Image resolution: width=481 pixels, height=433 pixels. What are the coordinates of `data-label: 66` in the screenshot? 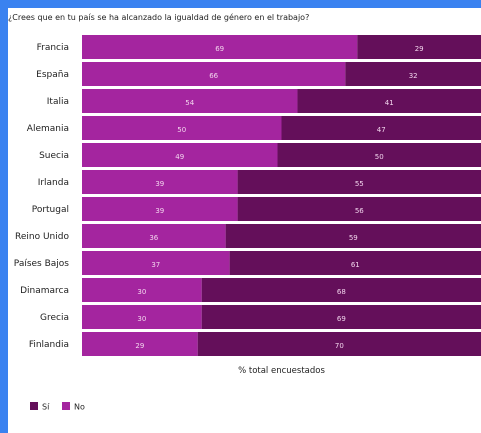 It's located at (213, 76).